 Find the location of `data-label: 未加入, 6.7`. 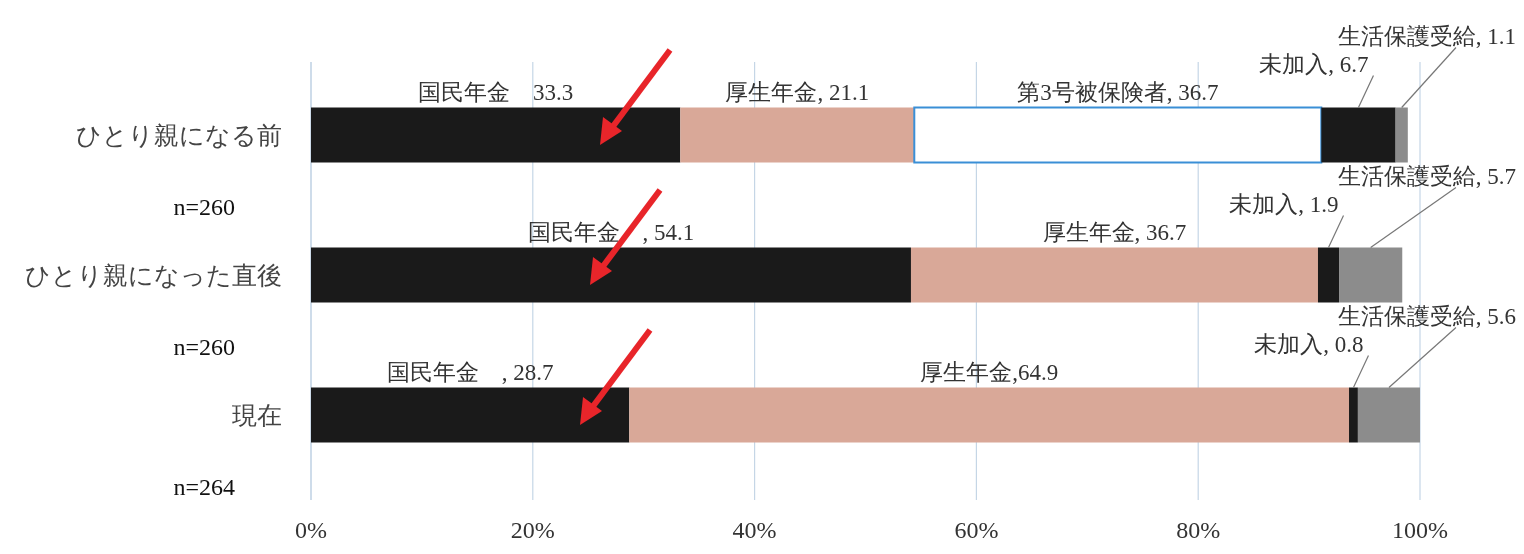

data-label: 未加入, 6.7 is located at coordinates (1314, 64).